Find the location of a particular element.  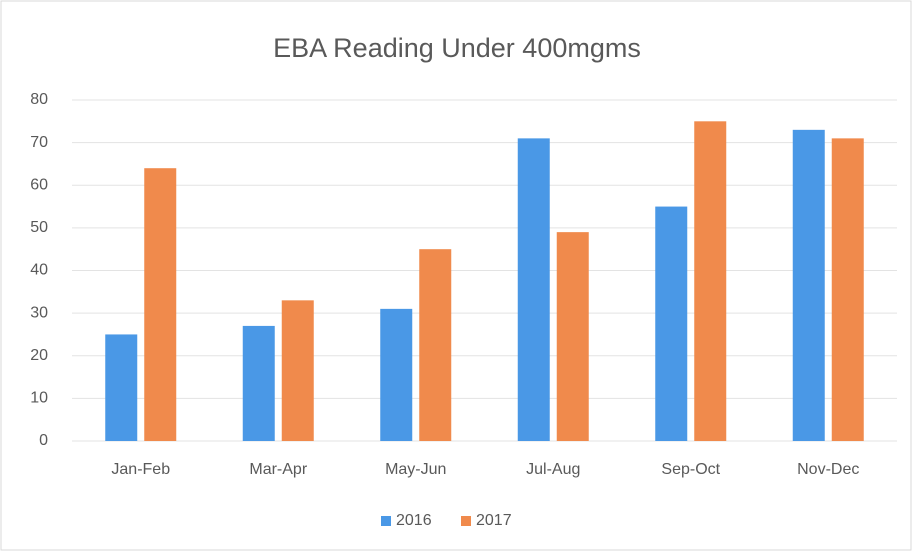

y-tick-label: 80 is located at coordinates (39, 99).